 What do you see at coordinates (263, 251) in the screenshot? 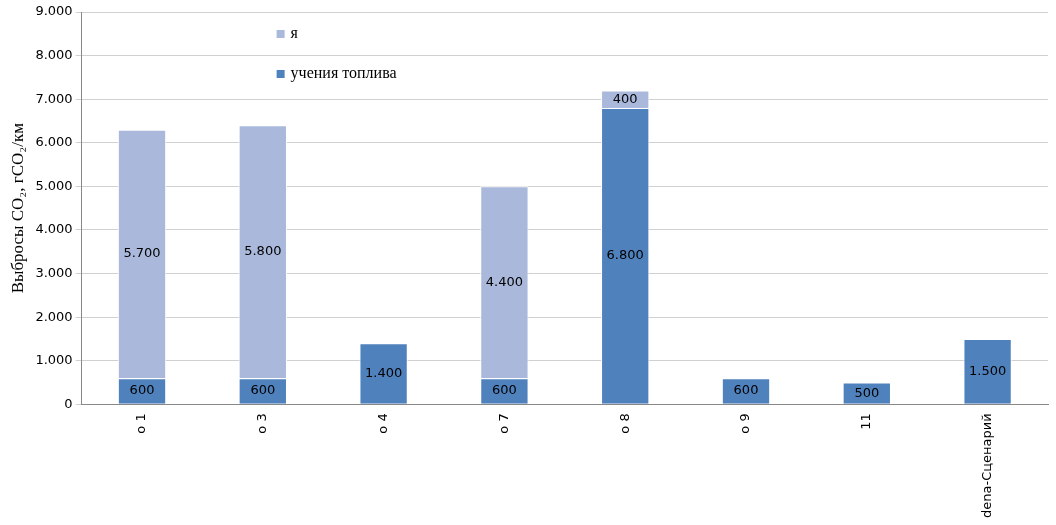
I see `data-label: 5.800` at bounding box center [263, 251].